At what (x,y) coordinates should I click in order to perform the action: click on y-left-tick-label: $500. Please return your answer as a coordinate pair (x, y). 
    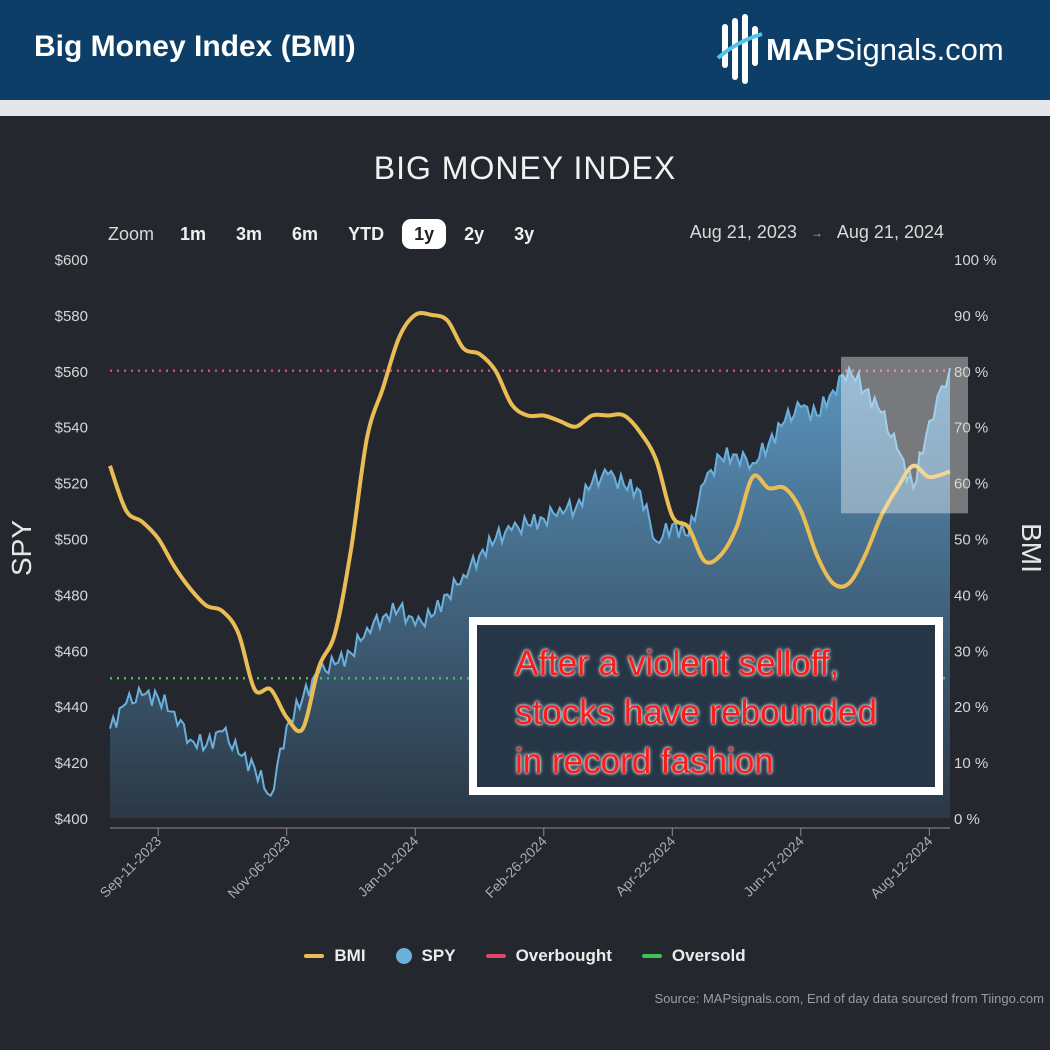
    Looking at the image, I should click on (71, 540).